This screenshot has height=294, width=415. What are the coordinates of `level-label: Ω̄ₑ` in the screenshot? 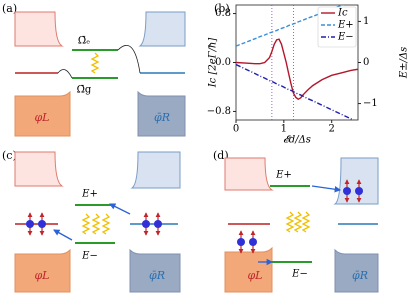 It's located at (84, 41).